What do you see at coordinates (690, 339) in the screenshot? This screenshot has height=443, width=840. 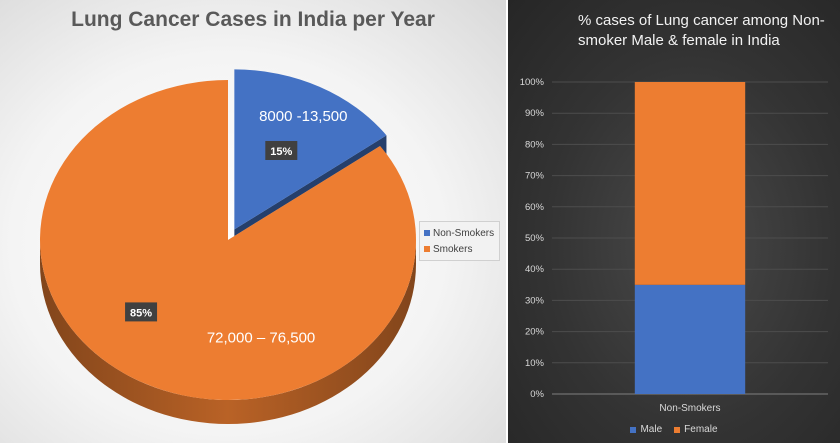 I see `bar-segment-male` at bounding box center [690, 339].